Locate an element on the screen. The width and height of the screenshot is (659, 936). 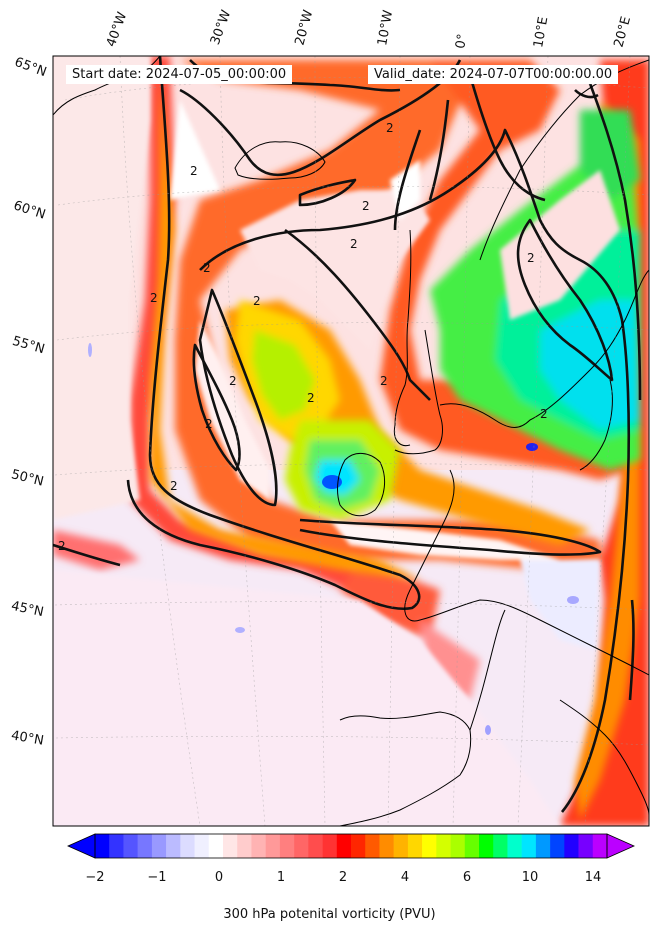
start-date-label: Start date: 2024-07-05_00:00:00 is located at coordinates (179, 74).